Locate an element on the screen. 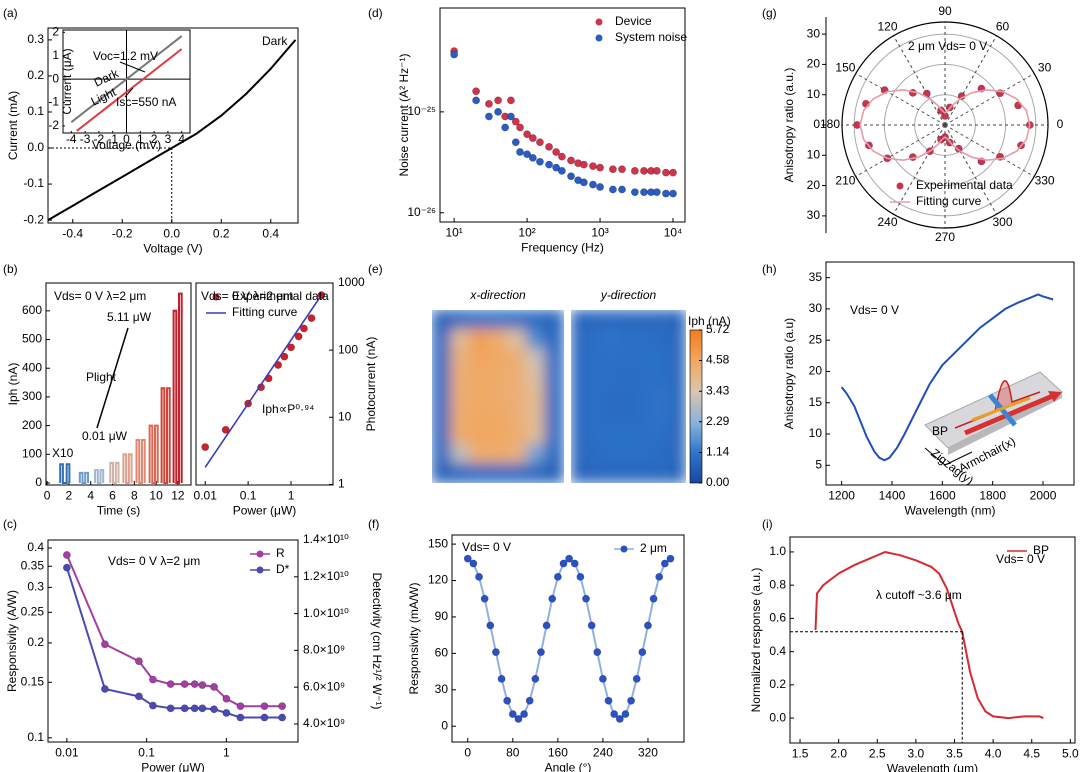 This screenshot has height=772, width=1080. x-axis-label: Voltage (mV) is located at coordinates (126, 145).